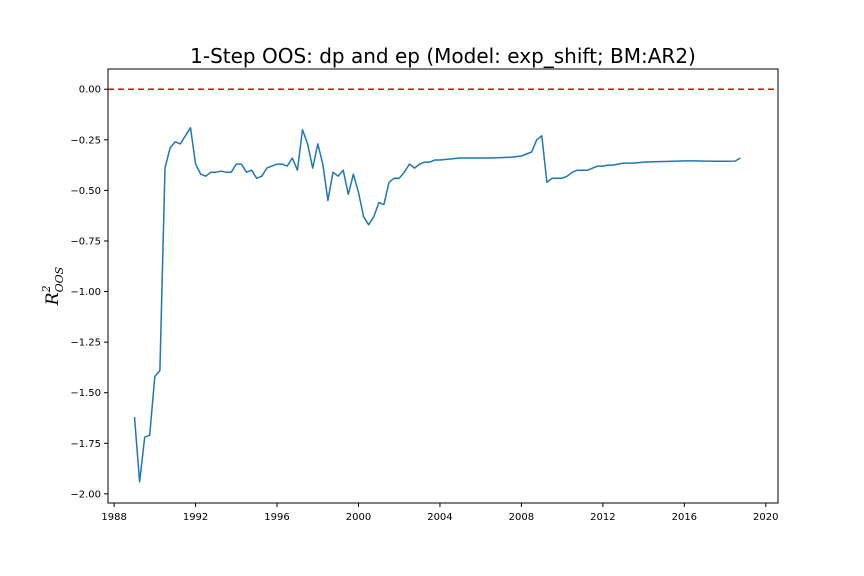 This screenshot has width=864, height=576. I want to click on x-tick-label: 2012, so click(602, 517).